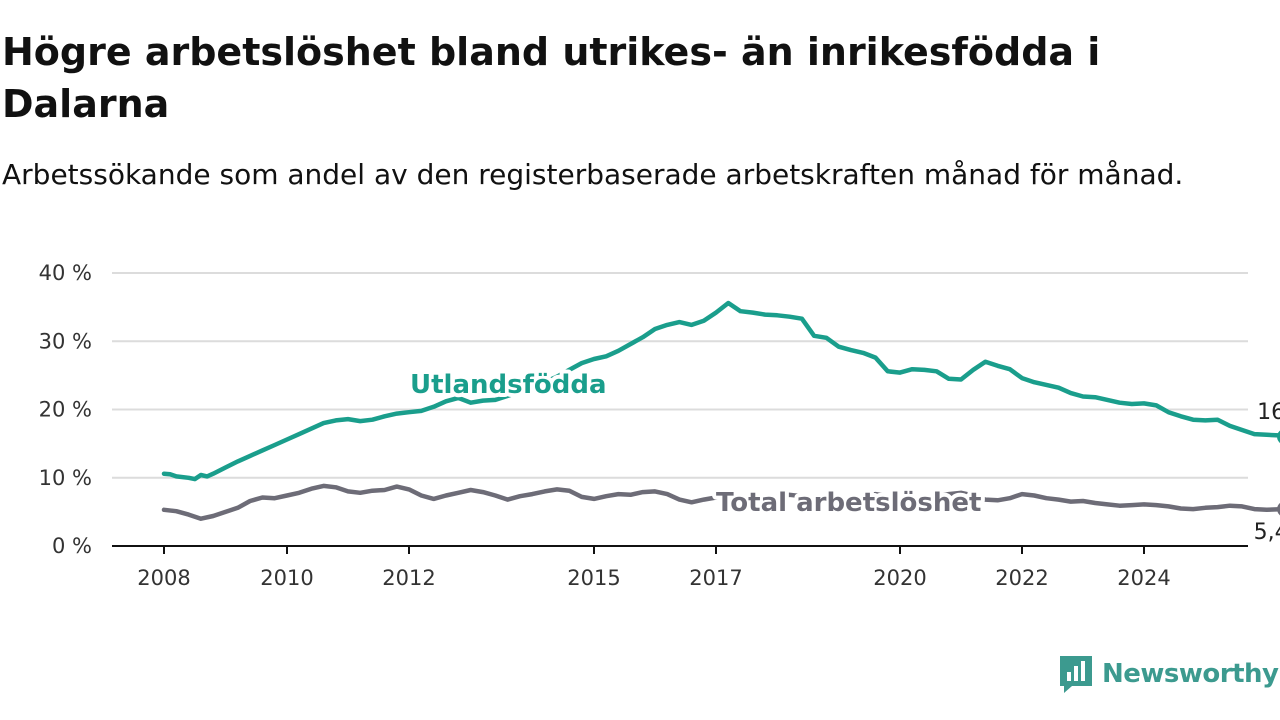 The height and width of the screenshot is (720, 1280). What do you see at coordinates (1021, 578) in the screenshot?
I see `x-tick-label: 2022` at bounding box center [1021, 578].